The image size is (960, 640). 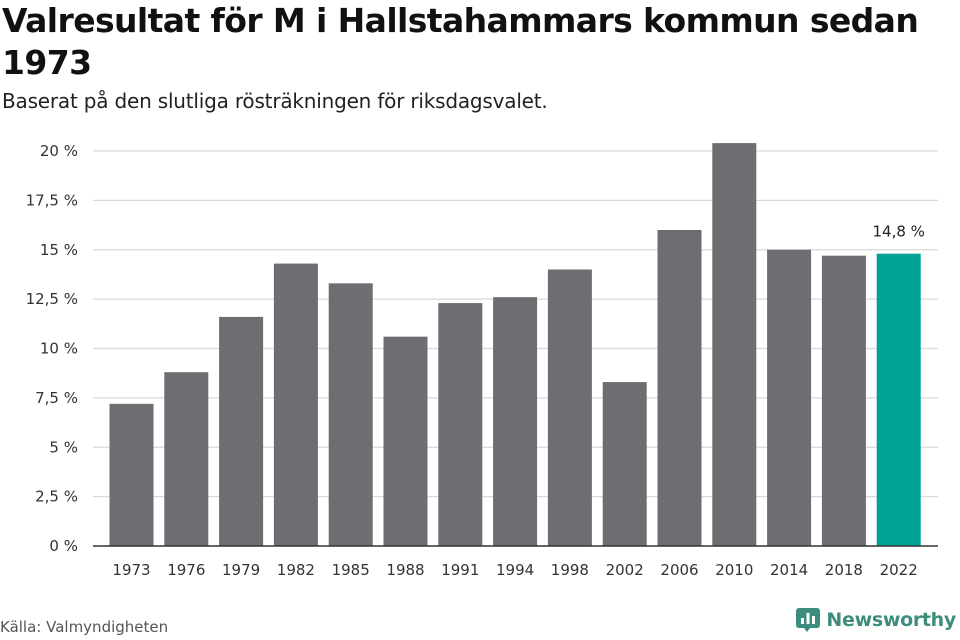 I want to click on y-tick-label: 20 %, so click(x=59, y=151).